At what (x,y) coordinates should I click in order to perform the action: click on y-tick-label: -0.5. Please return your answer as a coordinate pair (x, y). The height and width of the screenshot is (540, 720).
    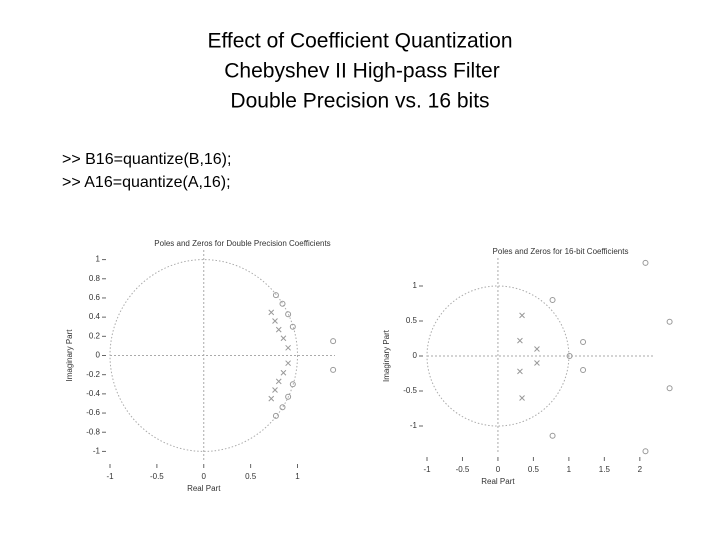
    Looking at the image, I should click on (410, 390).